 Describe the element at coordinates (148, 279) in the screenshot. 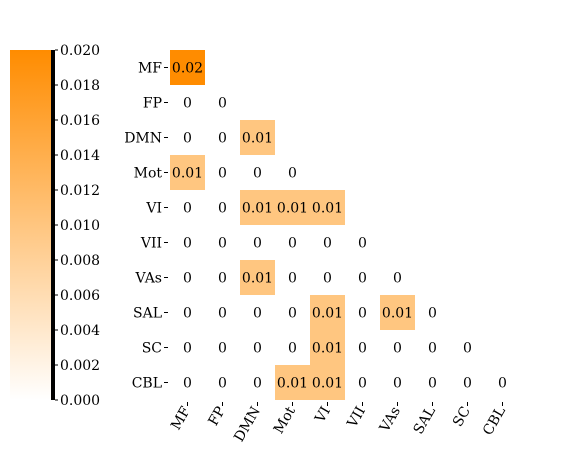

I see `row-label: VAs` at that location.